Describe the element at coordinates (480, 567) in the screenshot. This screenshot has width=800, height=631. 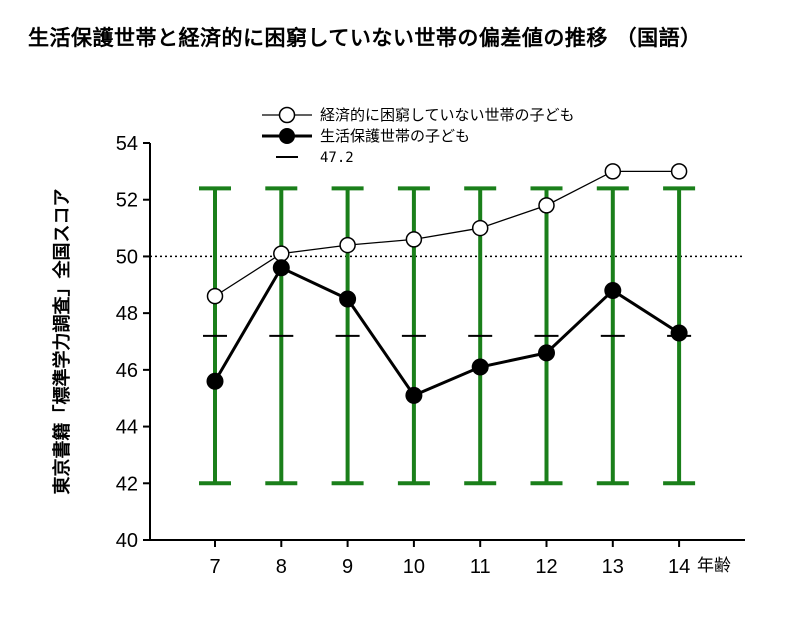
I see `x-tick-label: 11` at that location.